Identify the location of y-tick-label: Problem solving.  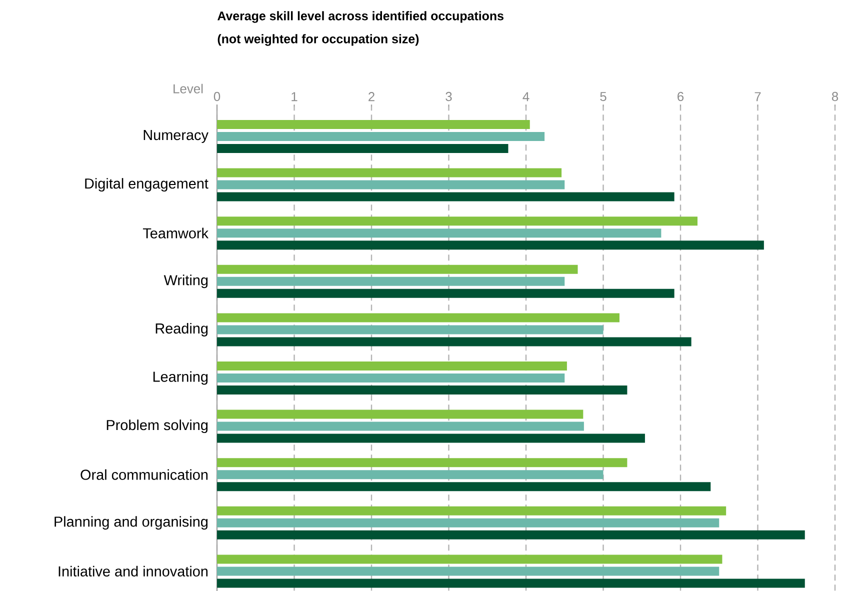
(157, 427).